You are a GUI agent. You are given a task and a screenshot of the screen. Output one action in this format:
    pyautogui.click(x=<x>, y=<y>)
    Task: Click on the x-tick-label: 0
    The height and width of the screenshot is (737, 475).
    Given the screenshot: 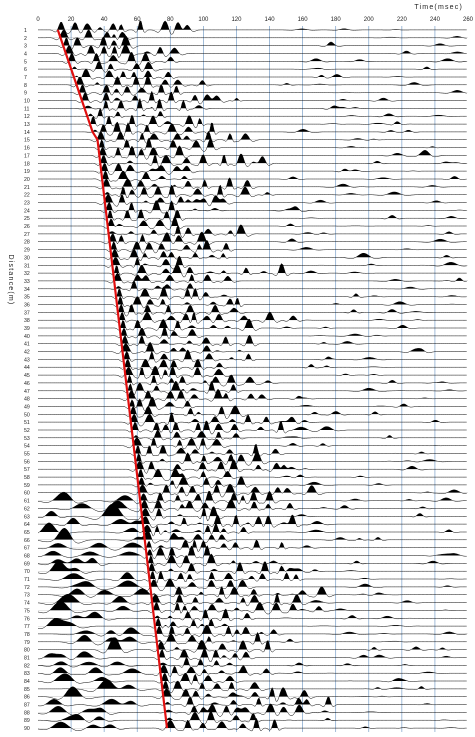 What is the action you would take?
    pyautogui.click(x=38, y=20)
    